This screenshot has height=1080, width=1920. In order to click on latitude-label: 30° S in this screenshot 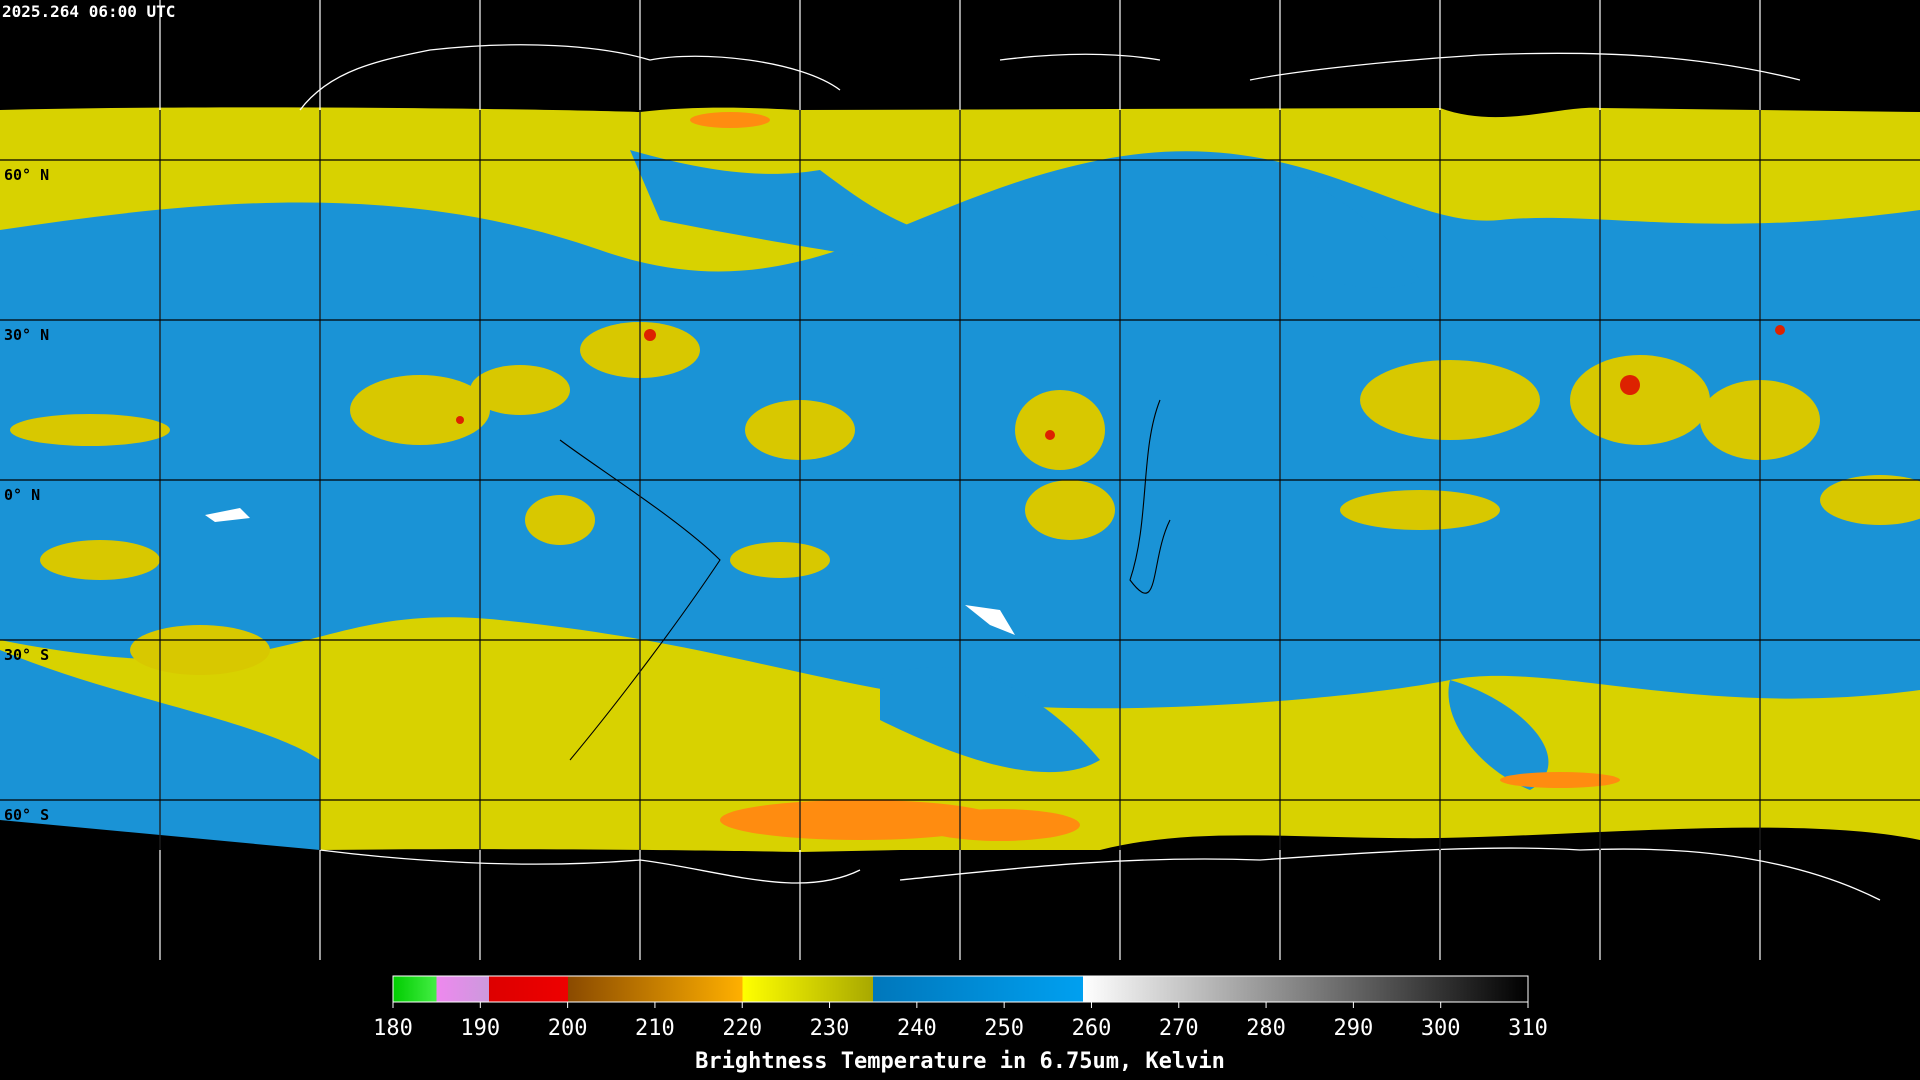, I will do `click(26, 655)`.